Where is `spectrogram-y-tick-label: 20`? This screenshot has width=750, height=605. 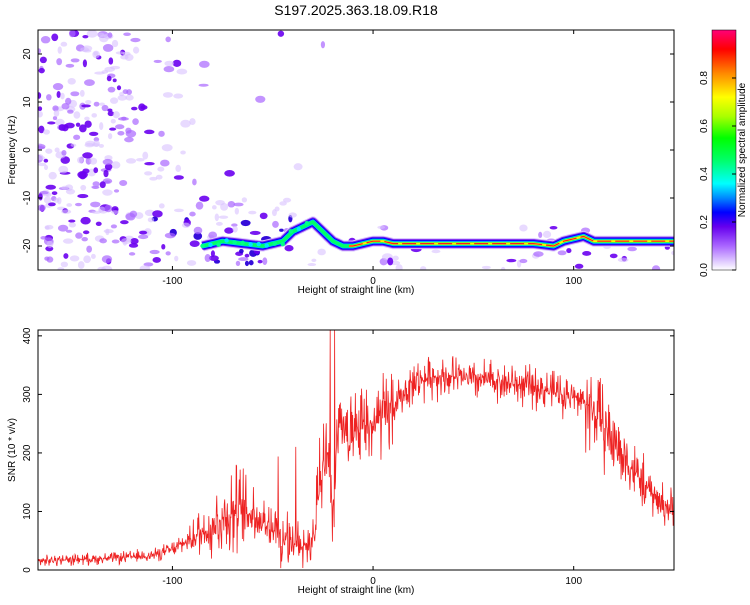 spectrogram-y-tick-label: 20 is located at coordinates (27, 54).